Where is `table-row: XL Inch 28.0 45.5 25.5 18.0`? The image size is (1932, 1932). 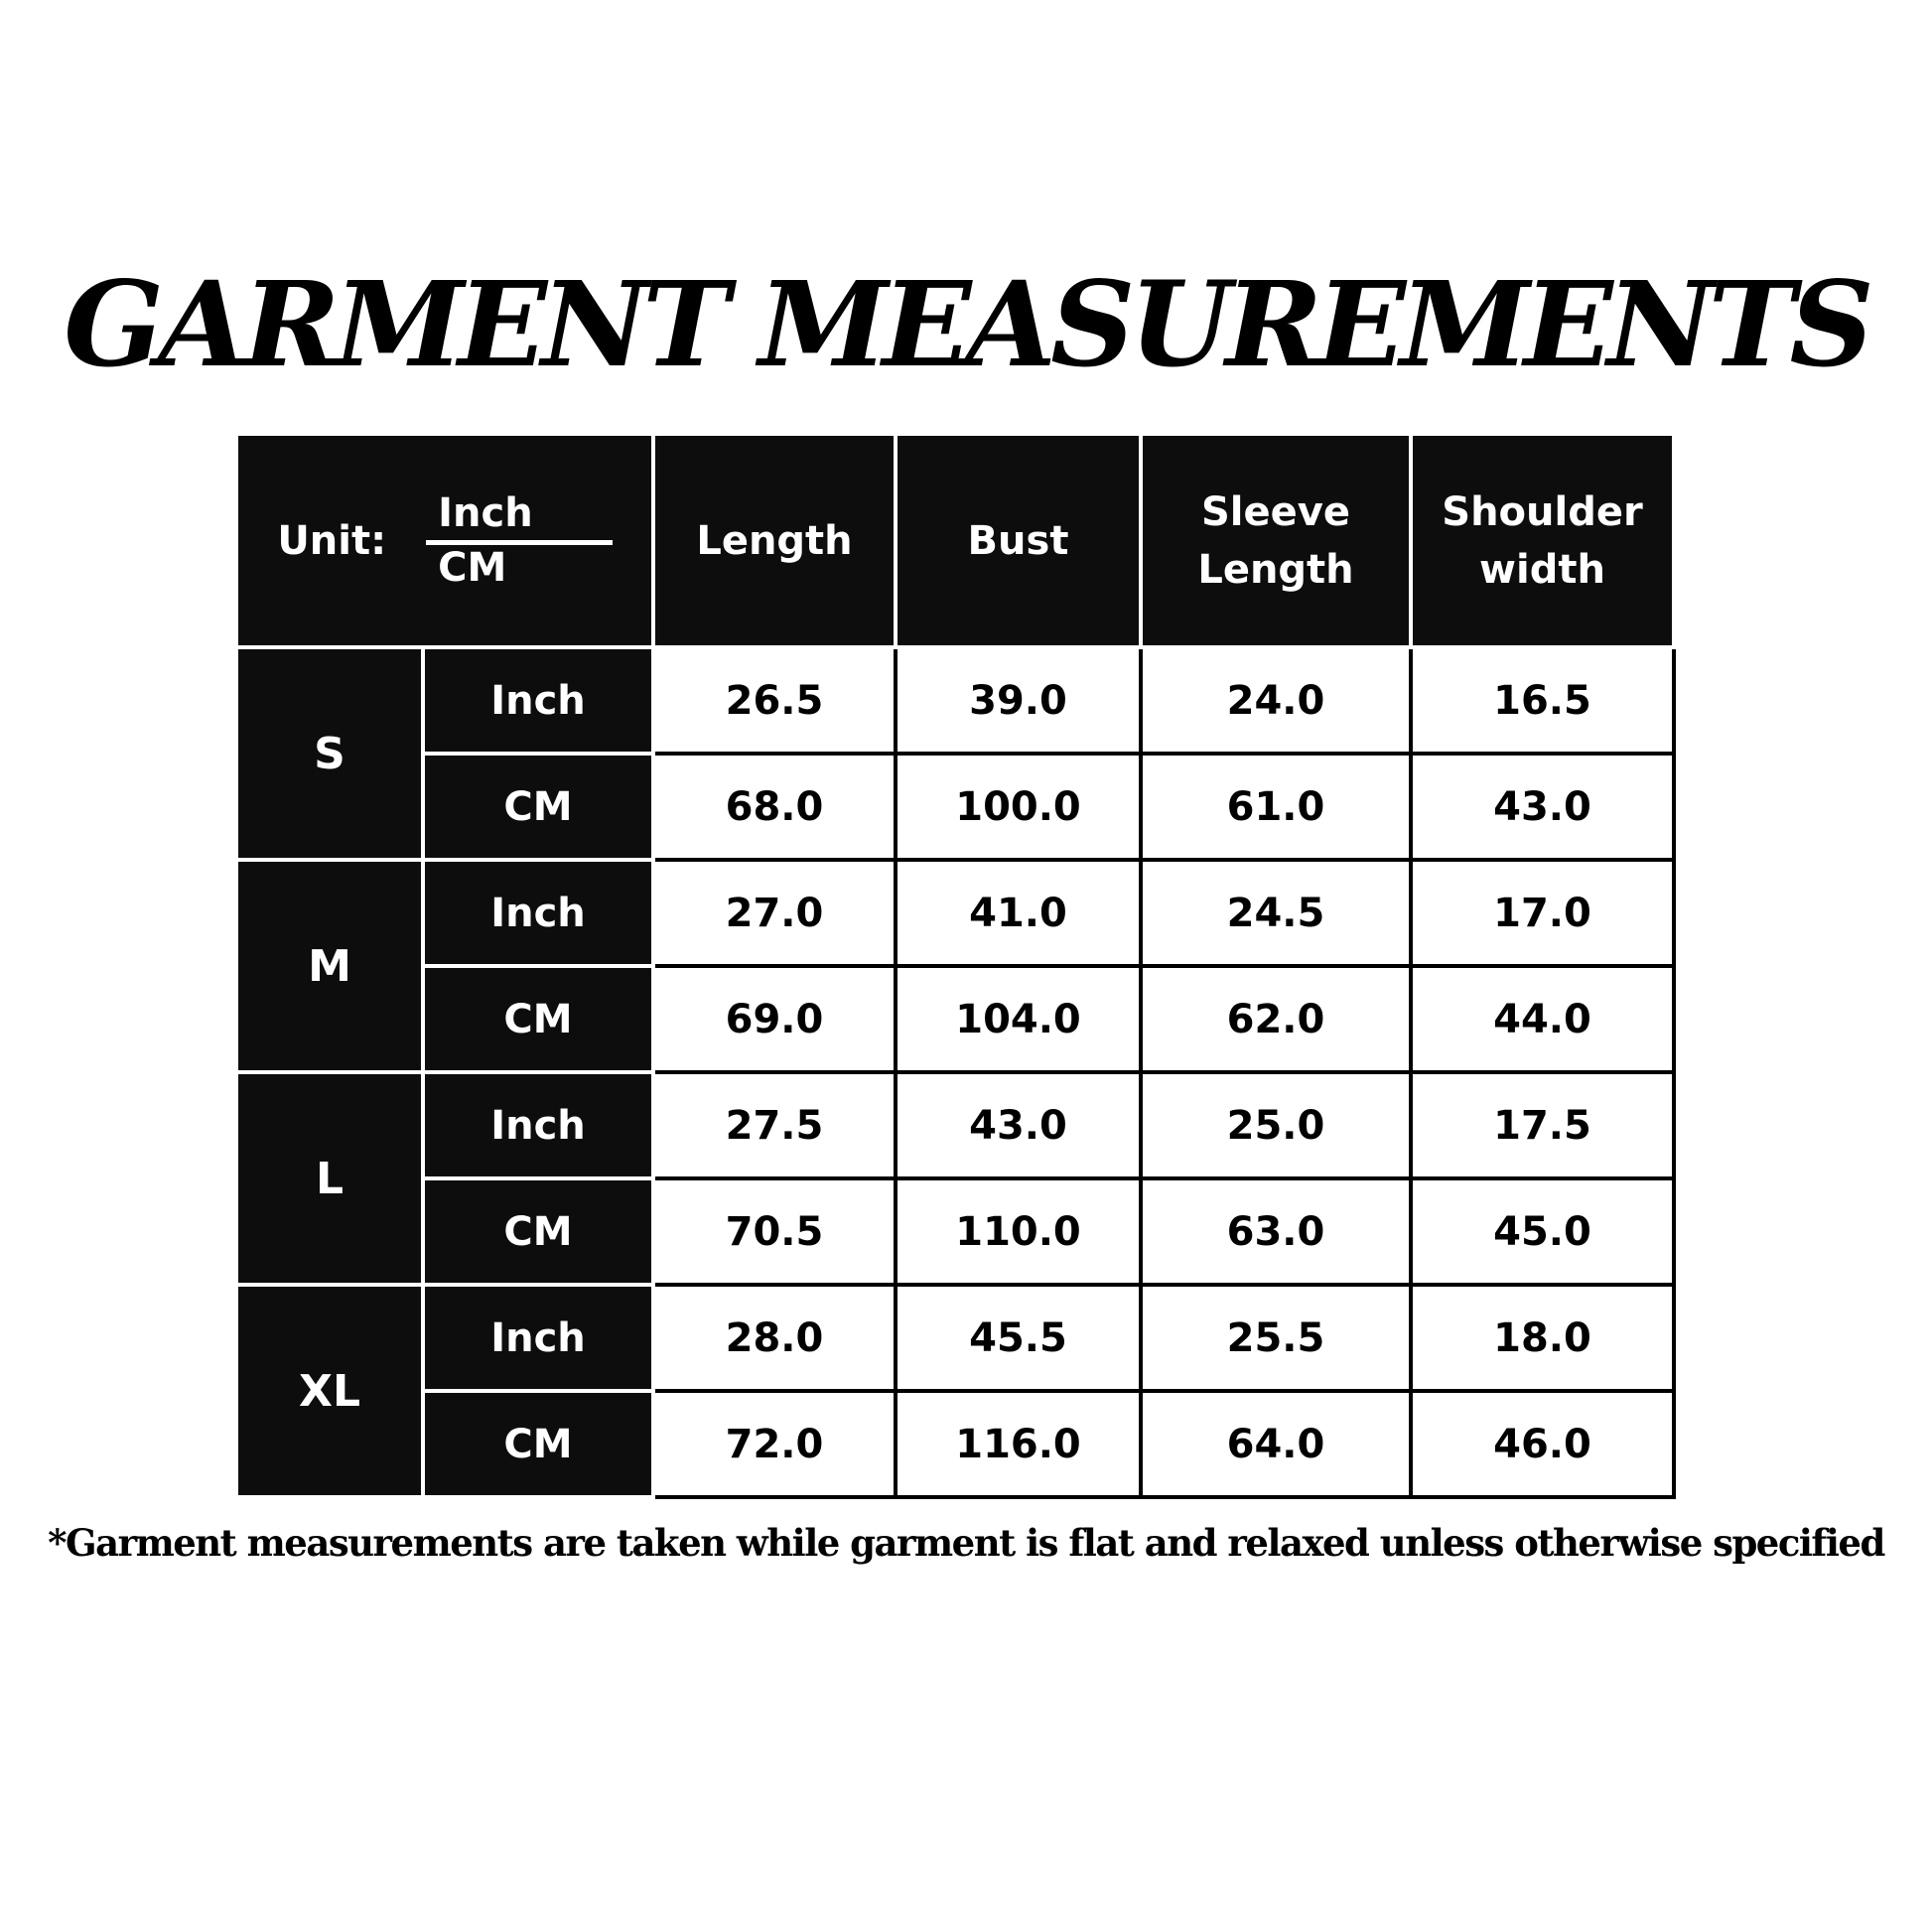
table-row: XL Inch 28.0 45.5 25.5 18.0 is located at coordinates (955, 1391).